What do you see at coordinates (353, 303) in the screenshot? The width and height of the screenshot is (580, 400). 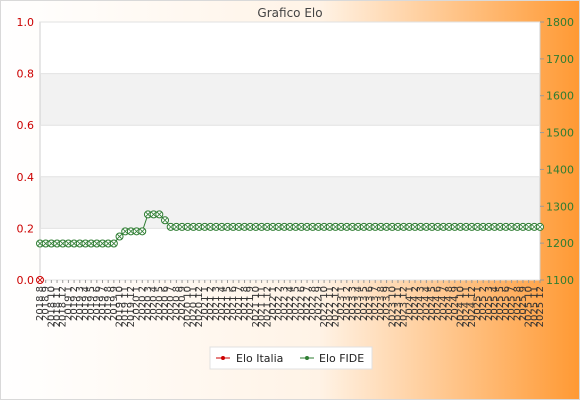 I see `x-tick-label: 2023 3` at bounding box center [353, 303].